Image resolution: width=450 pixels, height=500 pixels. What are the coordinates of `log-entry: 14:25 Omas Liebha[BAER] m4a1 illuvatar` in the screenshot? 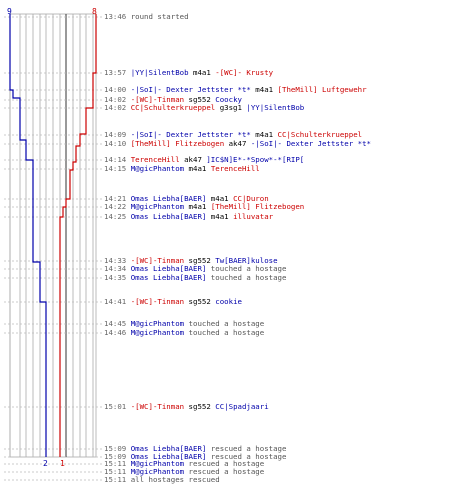 It's located at (188, 217).